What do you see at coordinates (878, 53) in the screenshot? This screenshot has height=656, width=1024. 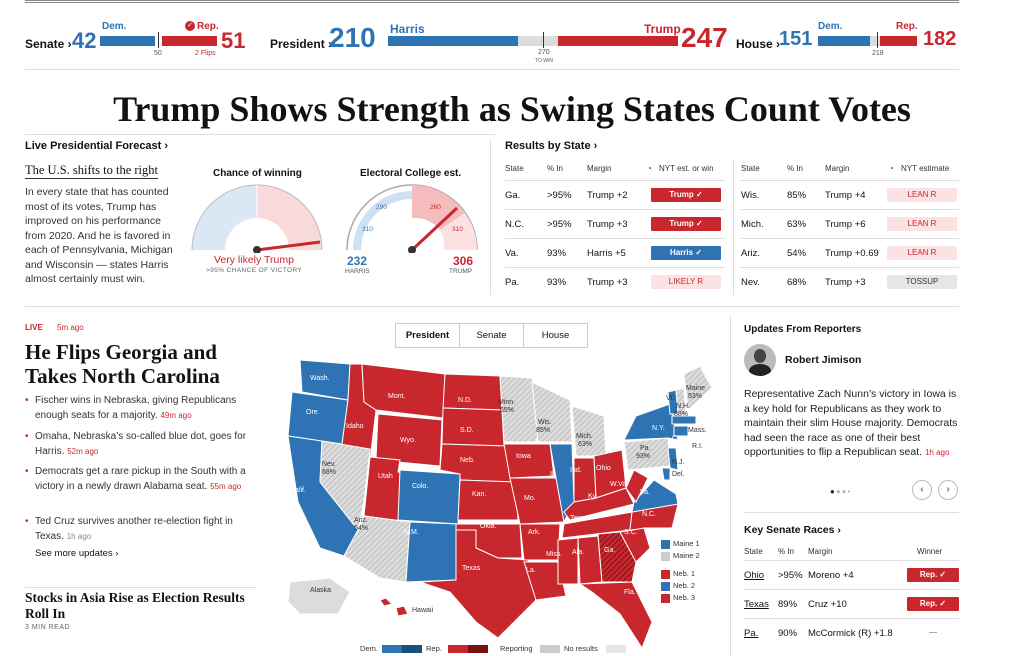 I see `house-threshold: 218` at bounding box center [878, 53].